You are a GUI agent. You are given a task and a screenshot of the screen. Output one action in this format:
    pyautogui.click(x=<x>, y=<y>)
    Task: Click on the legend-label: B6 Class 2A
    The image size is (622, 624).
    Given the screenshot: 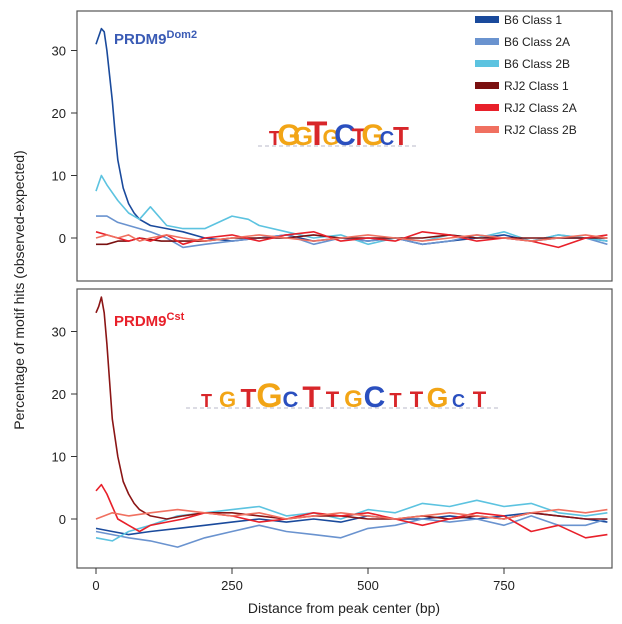 What is the action you would take?
    pyautogui.click(x=537, y=42)
    